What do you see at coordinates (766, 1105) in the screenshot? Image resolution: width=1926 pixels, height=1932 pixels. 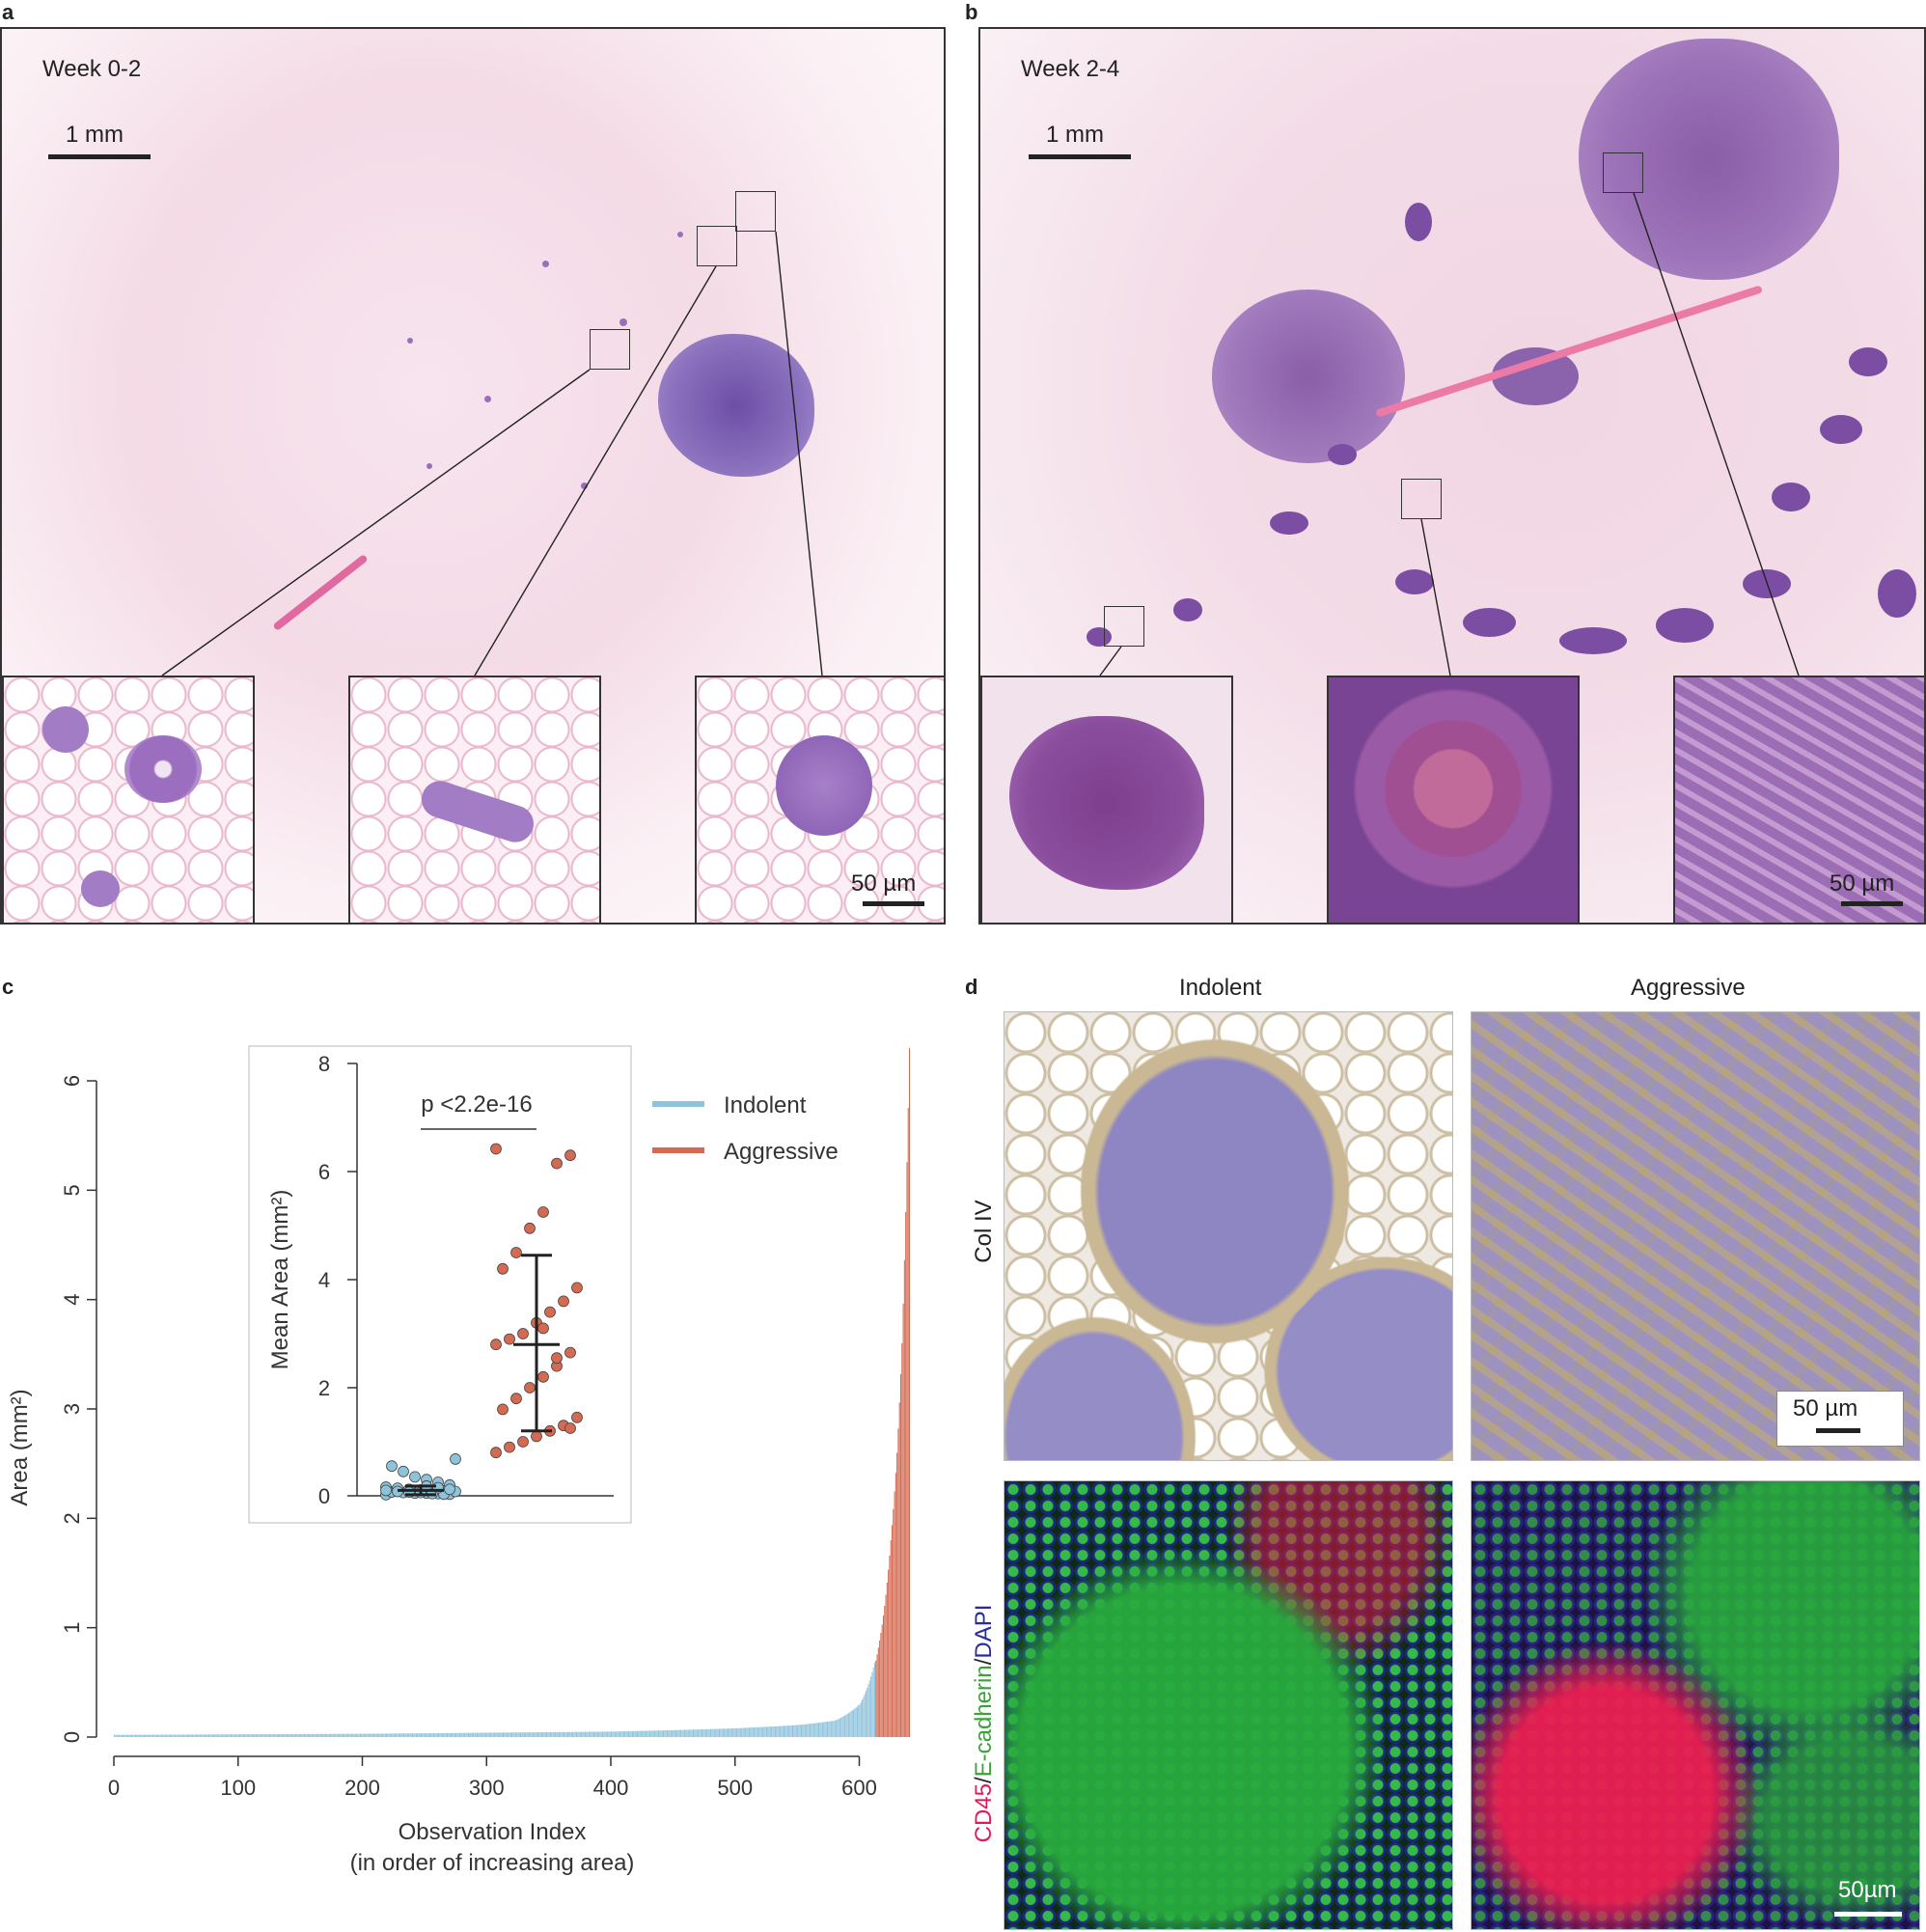 I see `legend-label-indolent: Indolent` at bounding box center [766, 1105].